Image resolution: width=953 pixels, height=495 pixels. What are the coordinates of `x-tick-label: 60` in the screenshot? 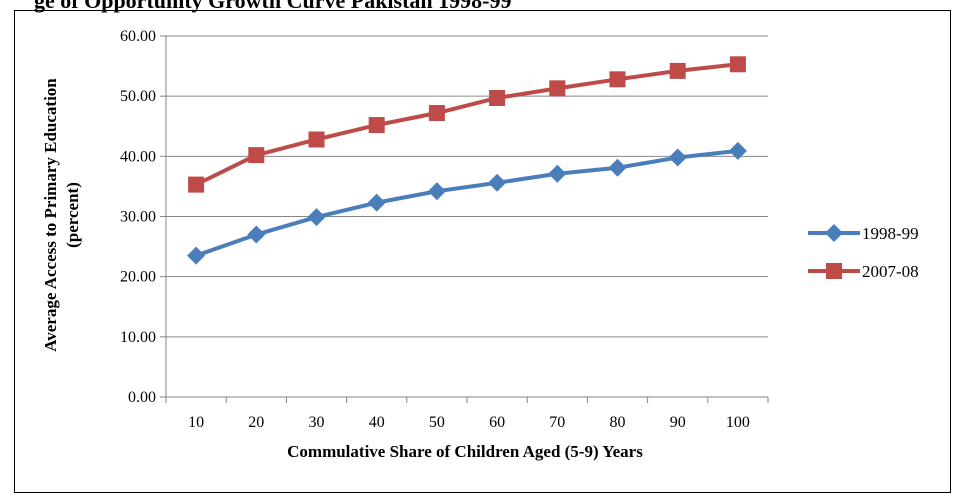 It's located at (497, 422).